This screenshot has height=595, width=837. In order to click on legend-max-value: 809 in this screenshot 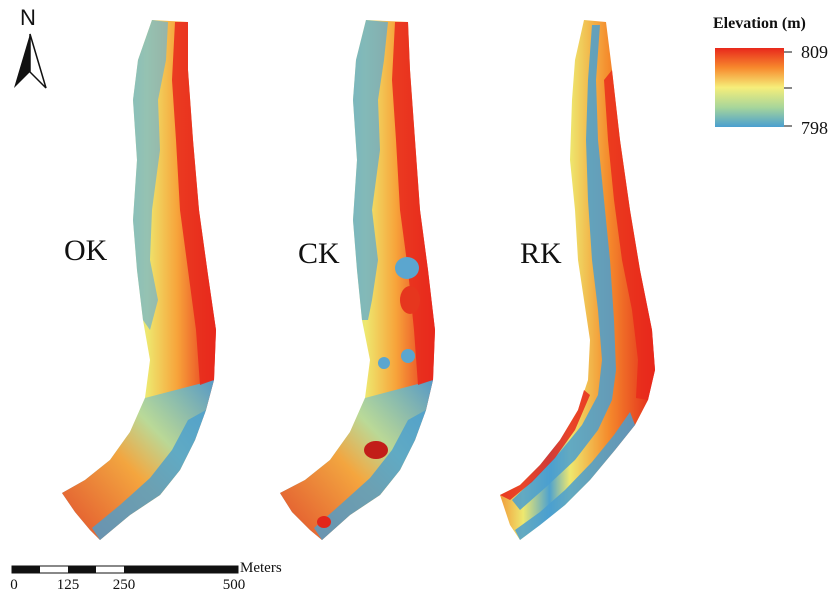, I will do `click(814, 52)`.